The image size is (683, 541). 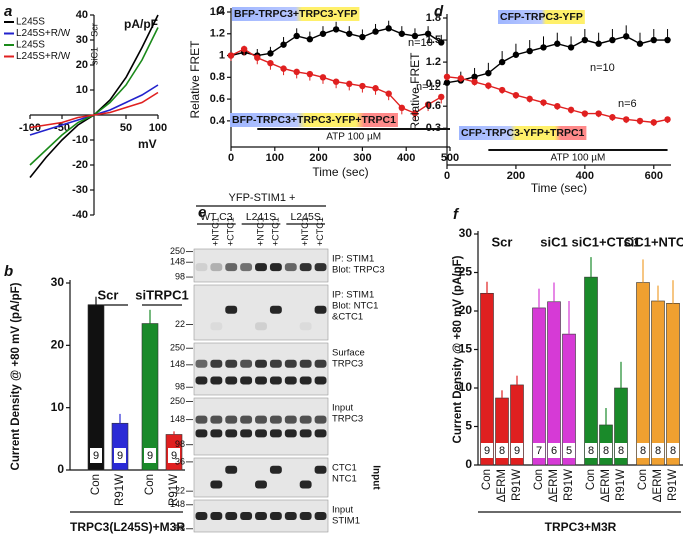 I want to click on row-label: &CTC1, so click(x=347, y=317).